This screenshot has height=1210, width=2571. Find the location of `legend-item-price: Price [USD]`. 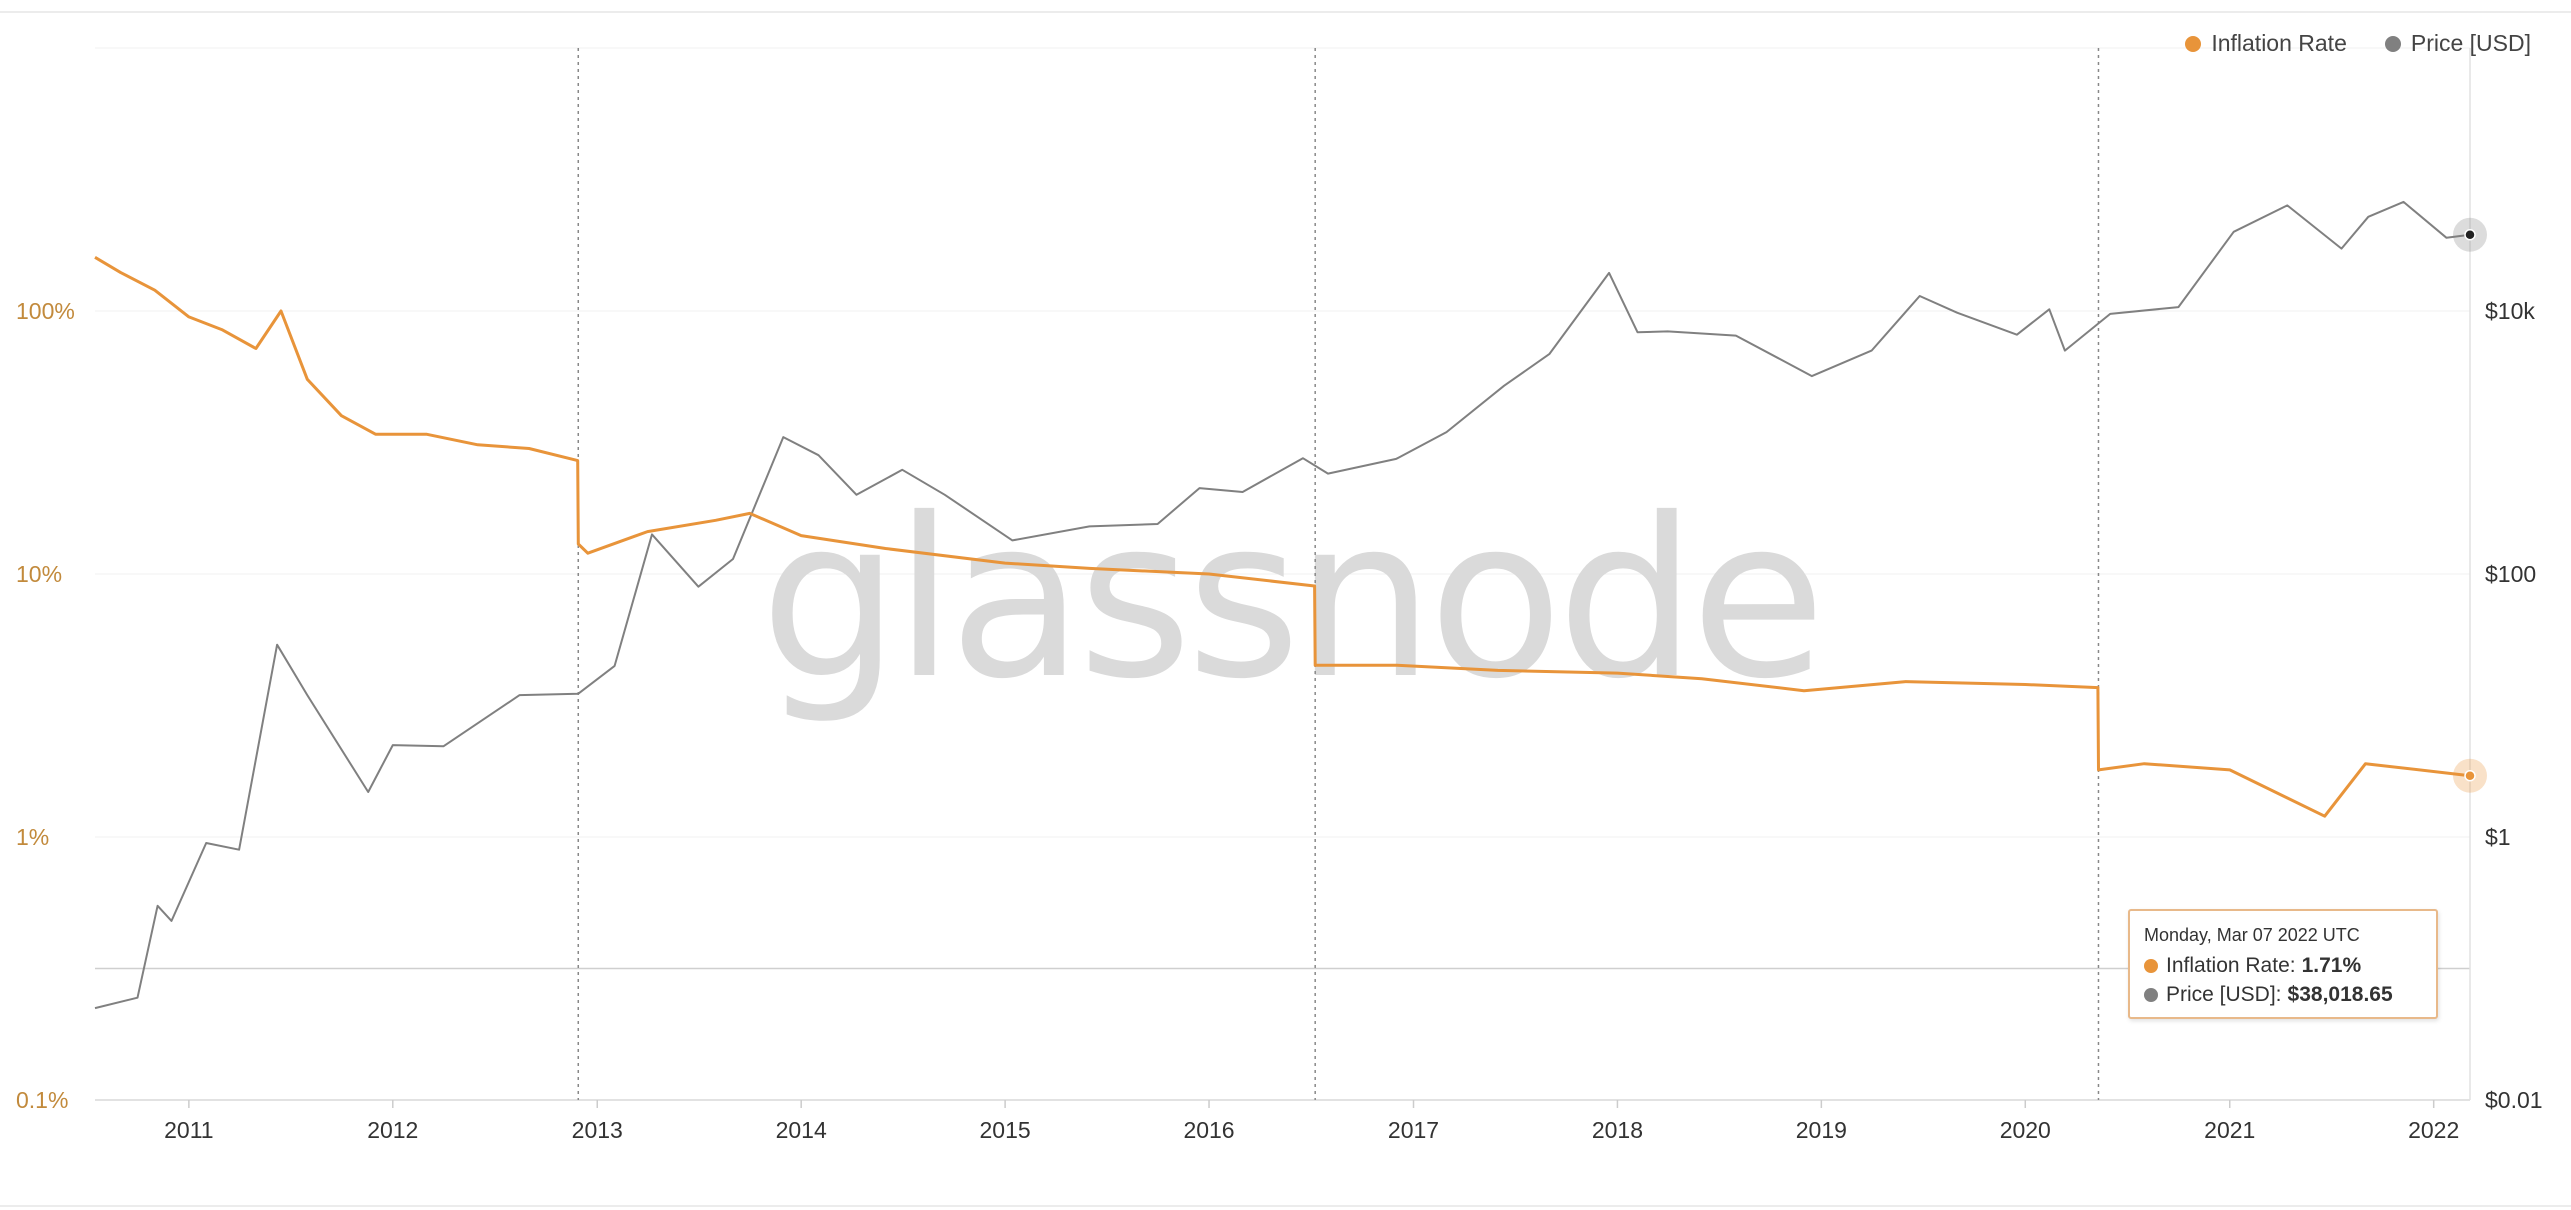

legend-item-price: Price [USD] is located at coordinates (2457, 43).